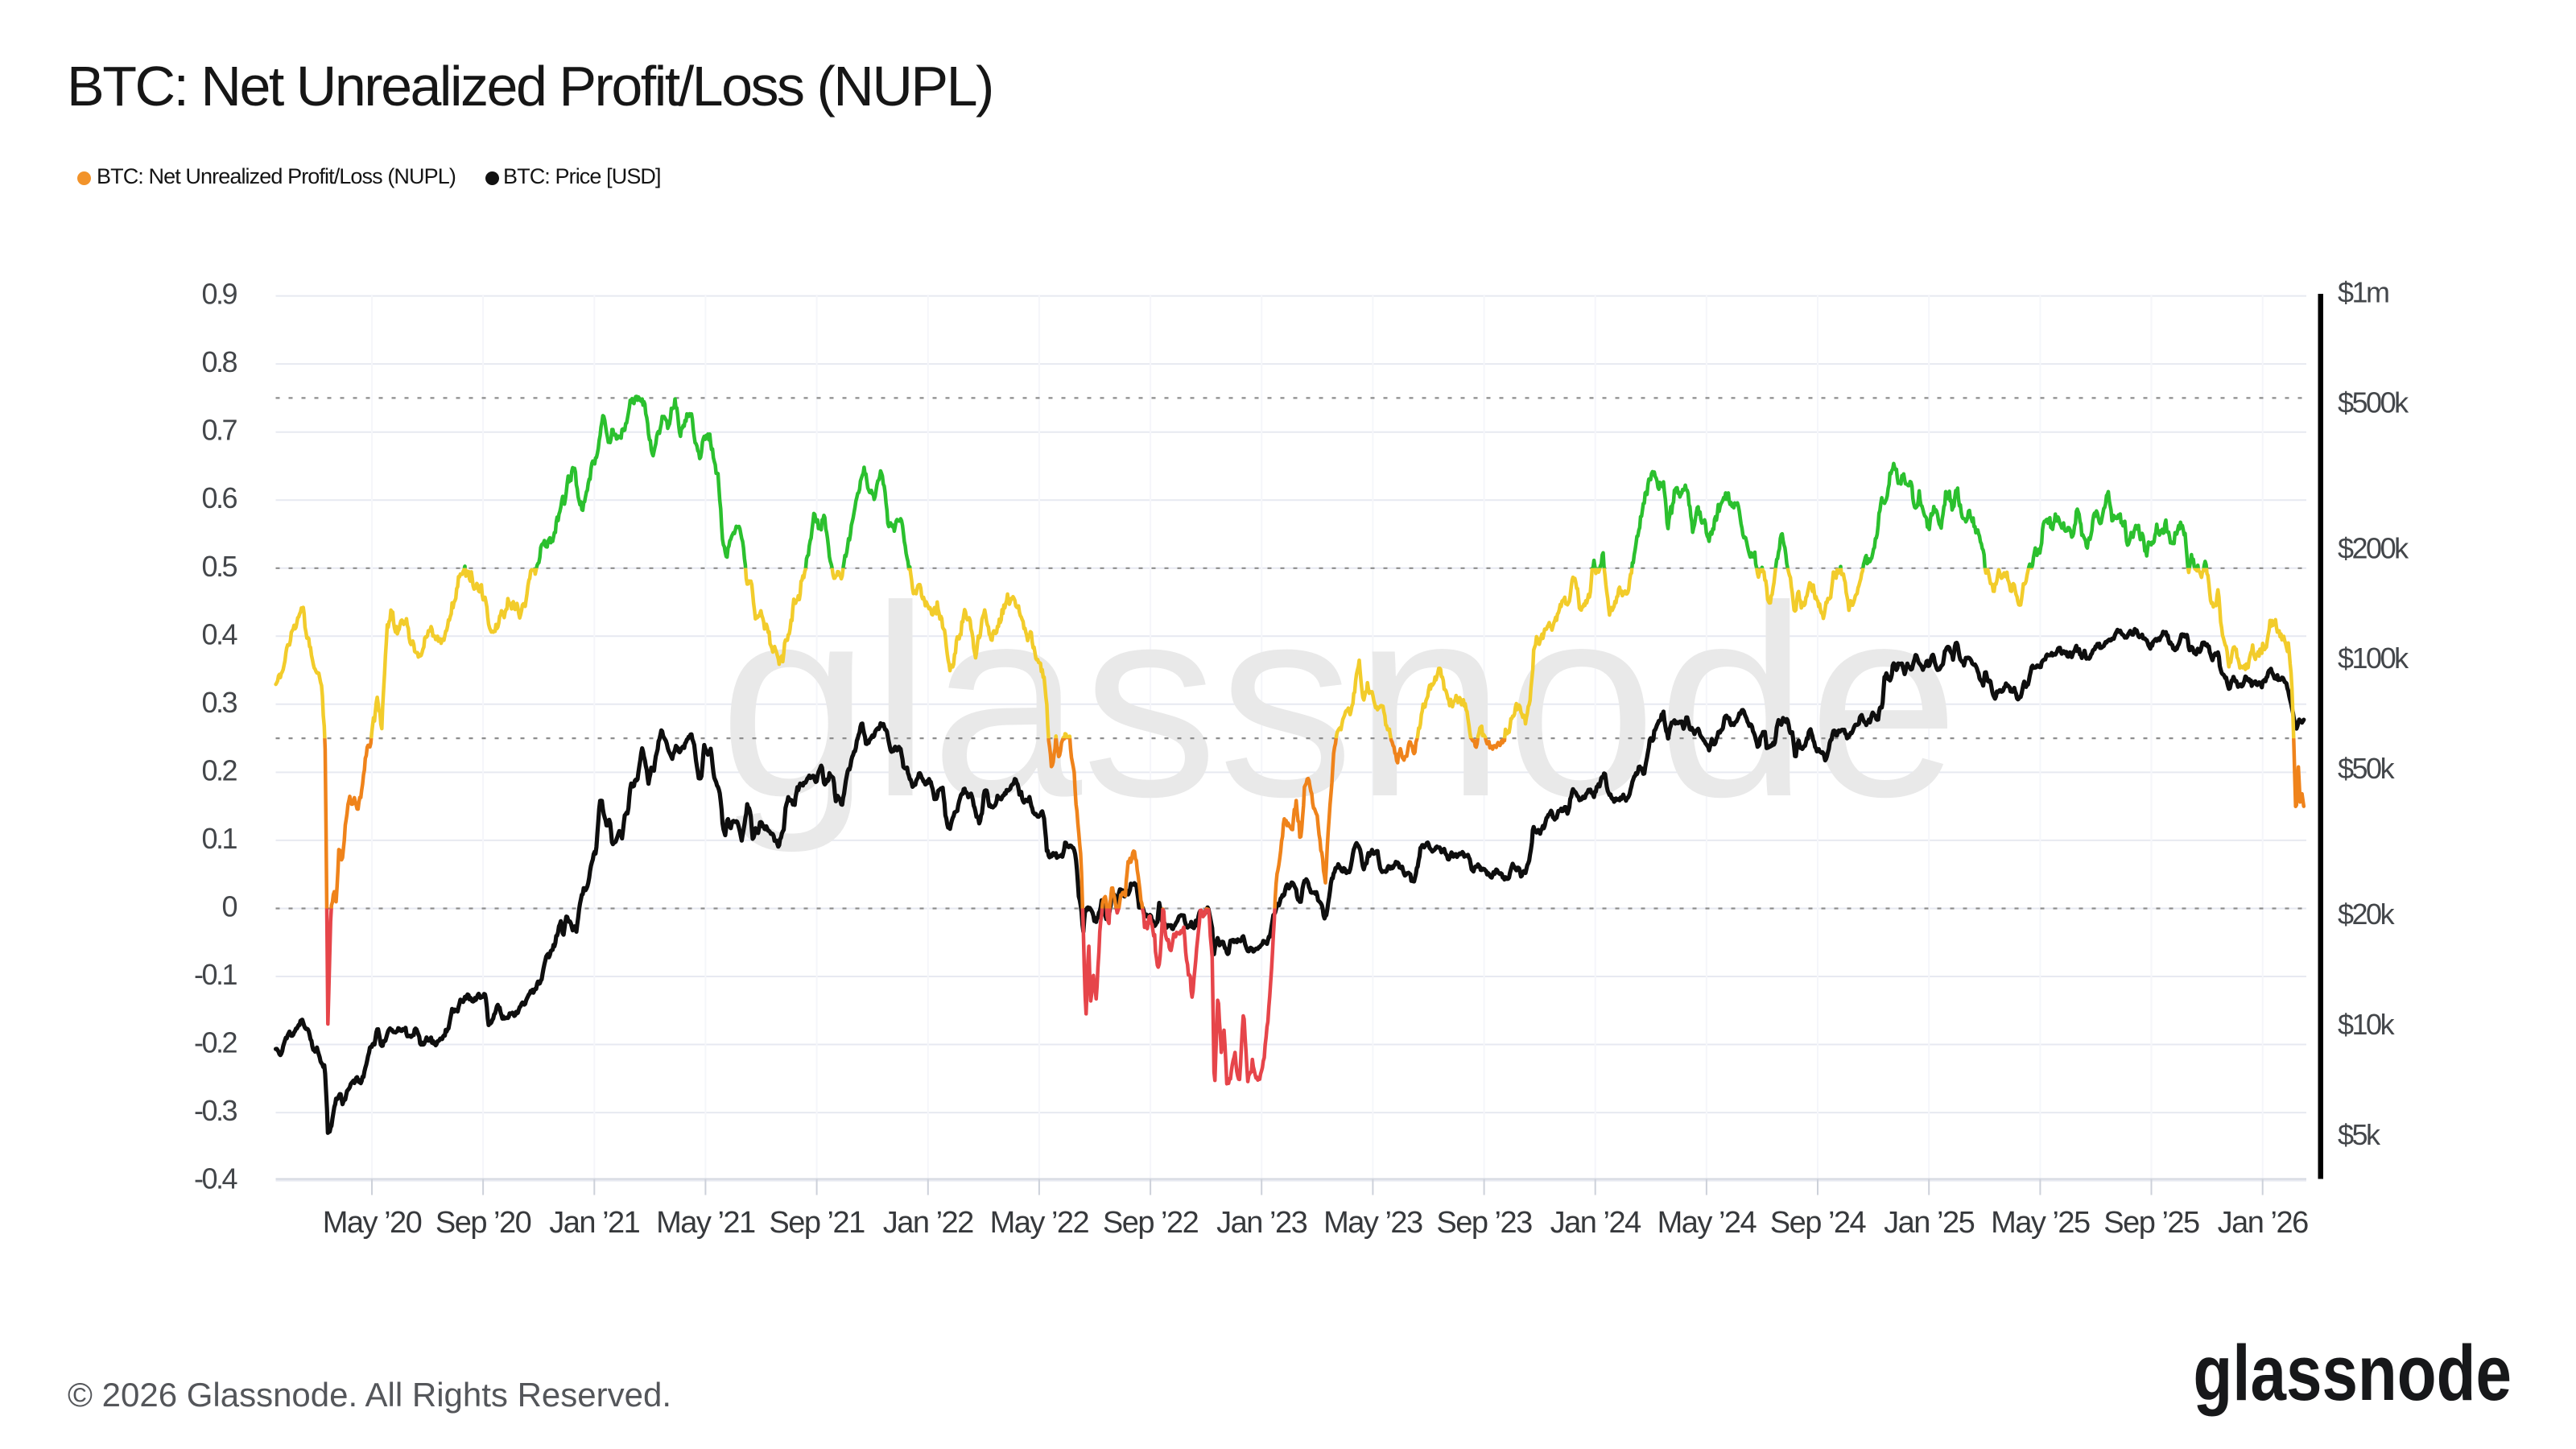 Image resolution: width=2576 pixels, height=1449 pixels. I want to click on svg-text: $20k, so click(2367, 914).